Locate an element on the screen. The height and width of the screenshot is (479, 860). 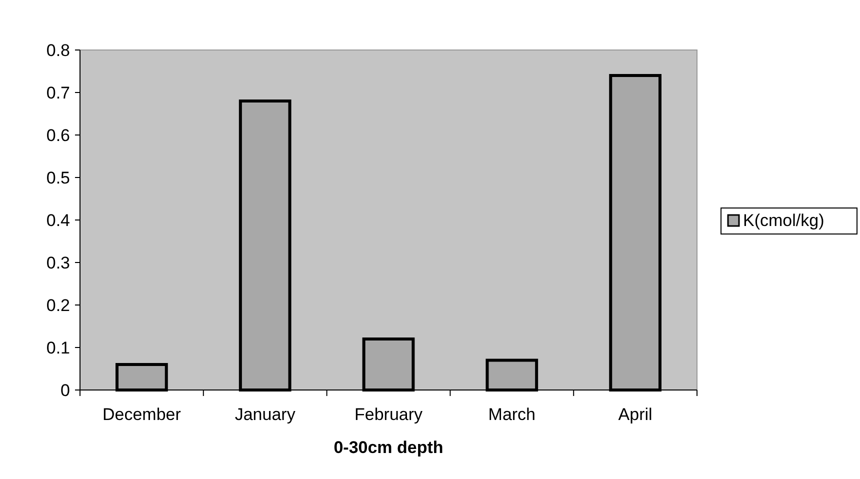
y-tick-label: 0.3 is located at coordinates (58, 262).